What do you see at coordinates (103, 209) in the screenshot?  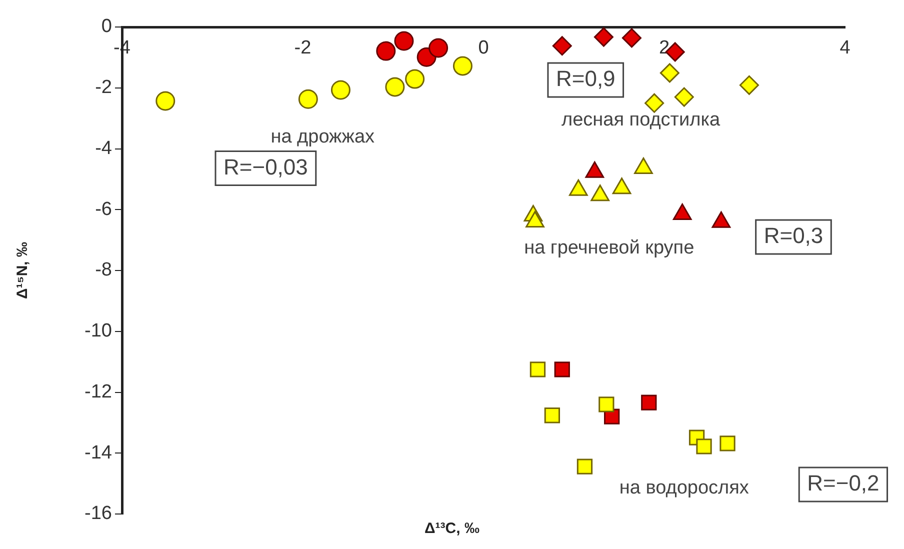 I see `y-tick-label: -6` at bounding box center [103, 209].